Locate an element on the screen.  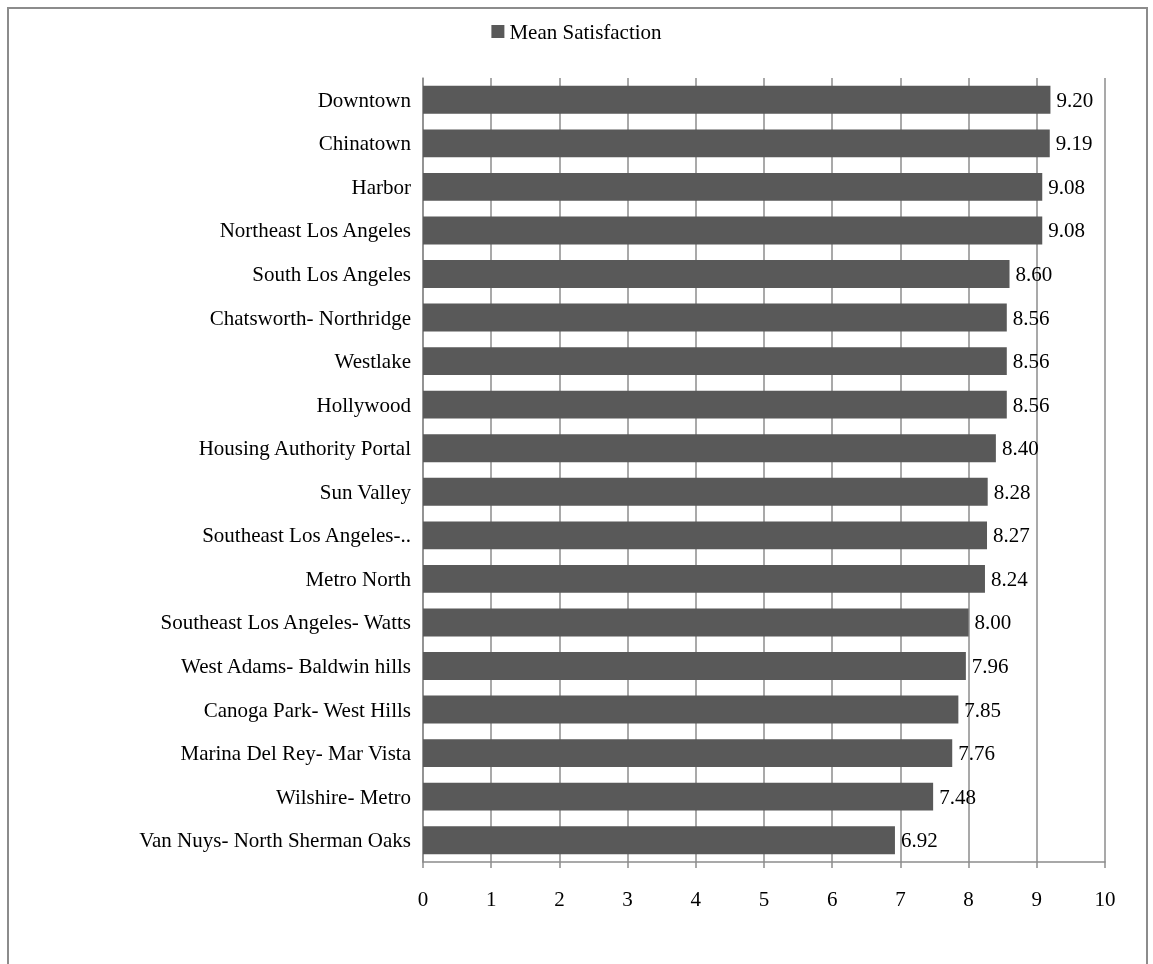
y-tick-label: Van Nuys- North Sherman Oaks is located at coordinates (275, 840).